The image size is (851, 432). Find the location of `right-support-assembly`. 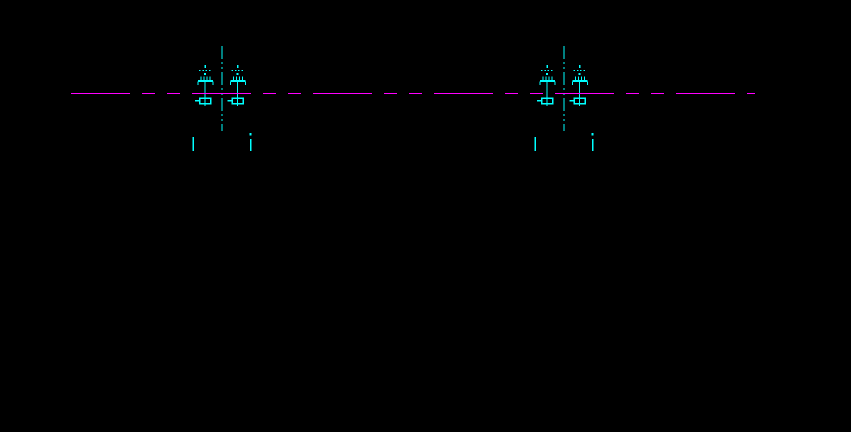

right-support-assembly is located at coordinates (564, 98).